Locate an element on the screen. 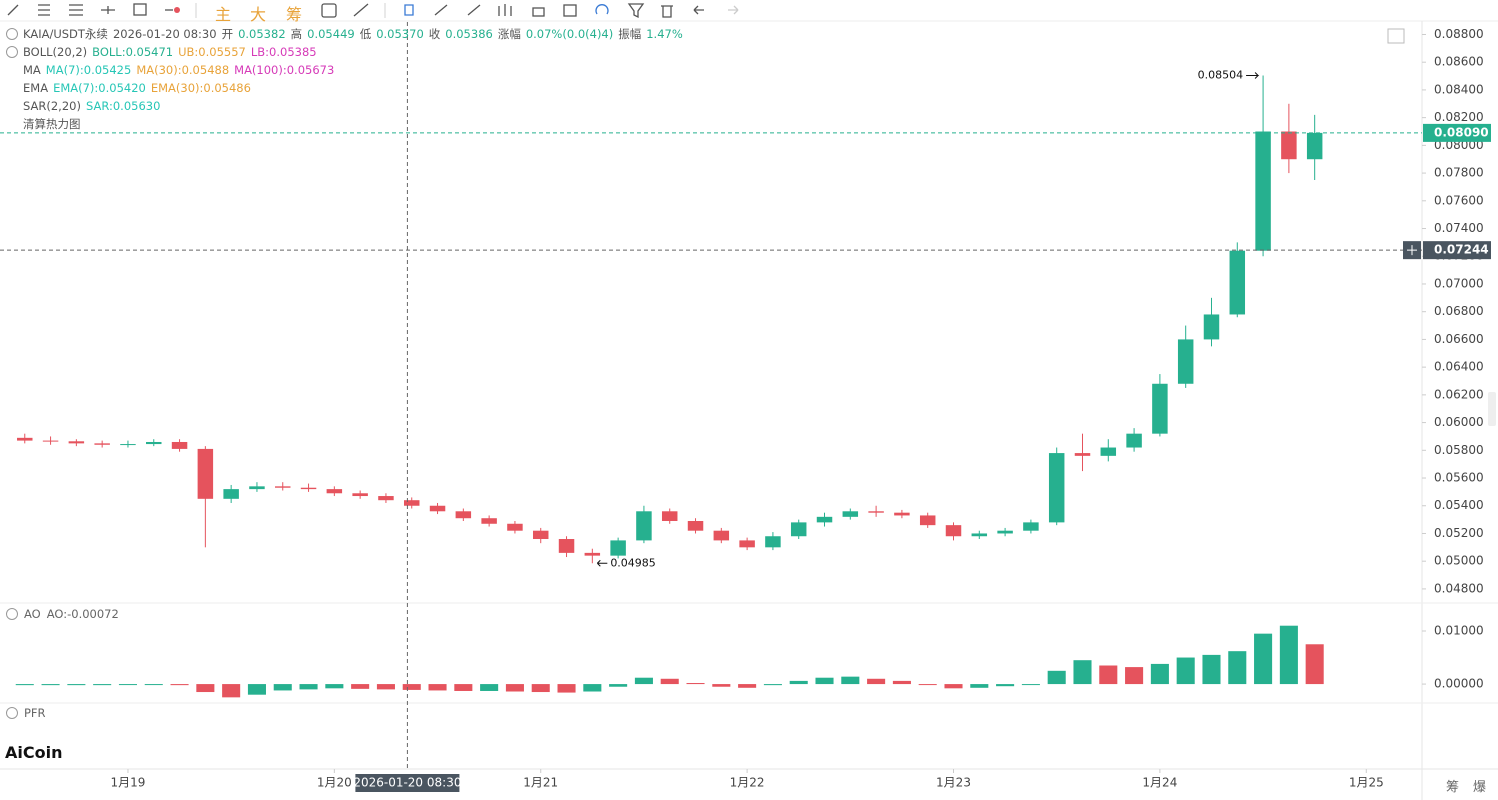 Image resolution: width=1498 pixels, height=800 pixels. tool-ray is located at coordinates (108, 10).